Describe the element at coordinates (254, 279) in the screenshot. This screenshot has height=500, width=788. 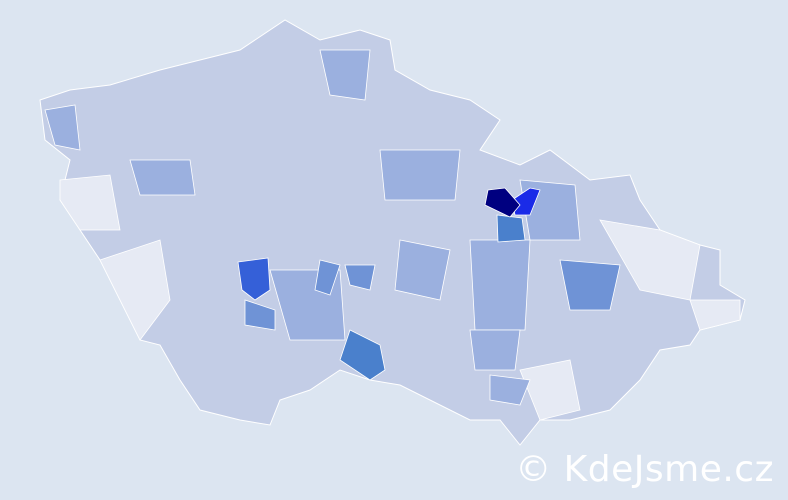
I see `region-high2` at that location.